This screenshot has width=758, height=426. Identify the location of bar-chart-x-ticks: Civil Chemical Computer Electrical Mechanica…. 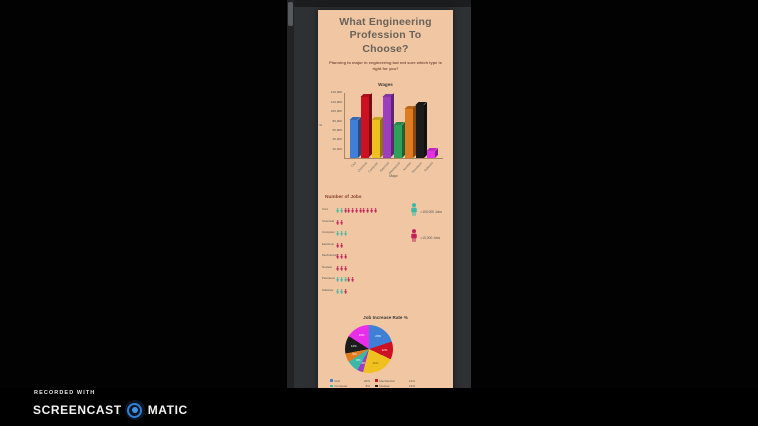
(393, 167).